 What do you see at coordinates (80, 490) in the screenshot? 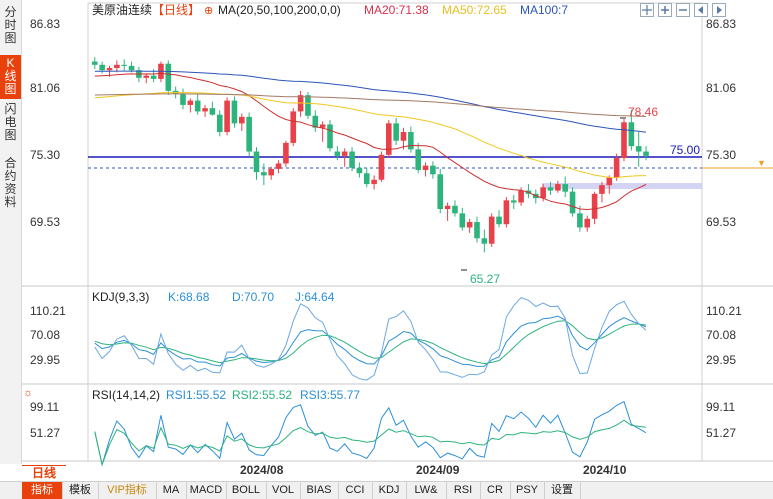
I see `tab-template: 模板` at bounding box center [80, 490].